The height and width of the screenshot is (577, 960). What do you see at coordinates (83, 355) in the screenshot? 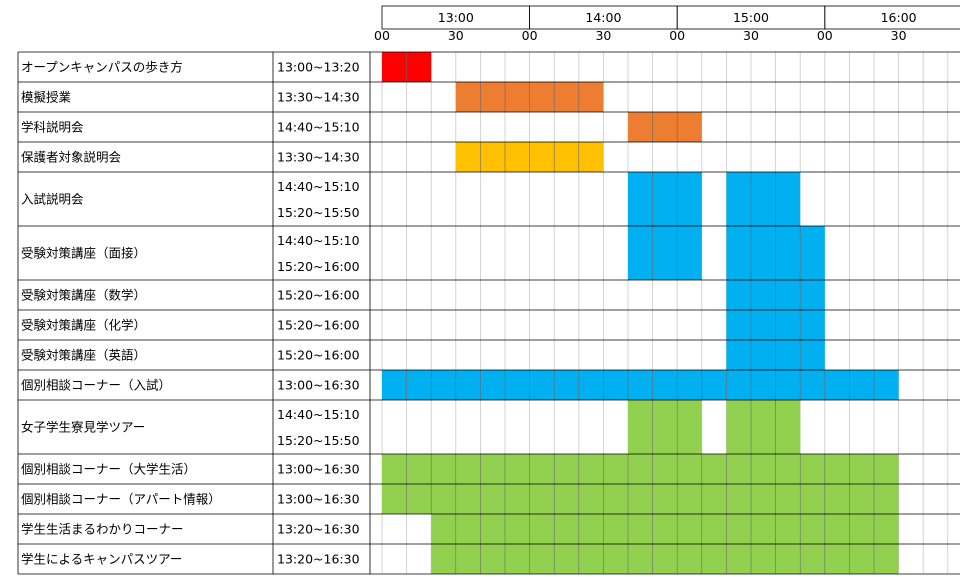
I see `event-name: 受験対策講座（英語）` at bounding box center [83, 355].